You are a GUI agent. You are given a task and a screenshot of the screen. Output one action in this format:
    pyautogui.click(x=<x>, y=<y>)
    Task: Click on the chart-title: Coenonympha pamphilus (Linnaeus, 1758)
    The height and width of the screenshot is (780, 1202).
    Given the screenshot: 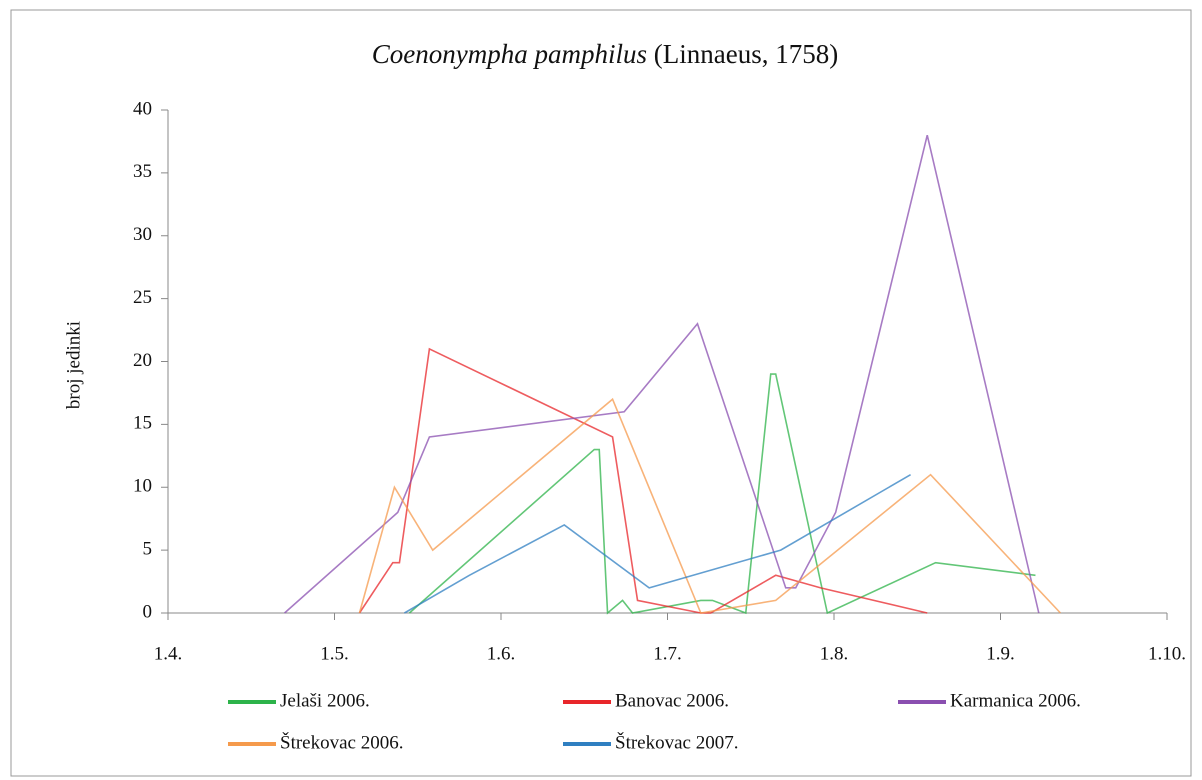 What is the action you would take?
    pyautogui.click(x=605, y=54)
    